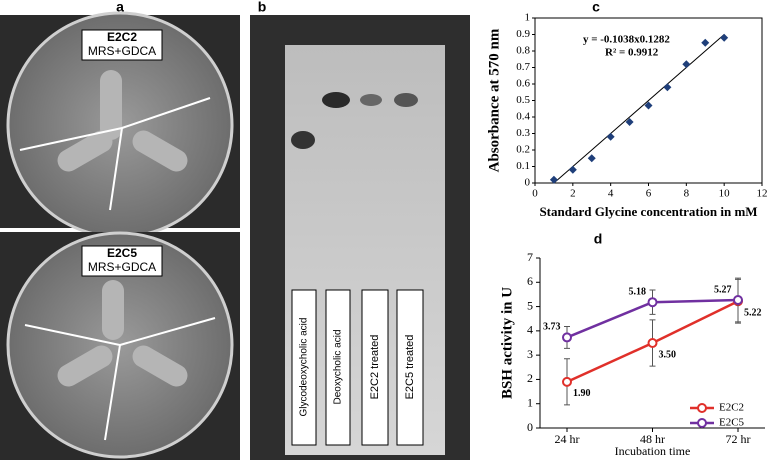 The image size is (778, 460). I want to click on annotation: y = -0.1038x0.1282, so click(626, 40).